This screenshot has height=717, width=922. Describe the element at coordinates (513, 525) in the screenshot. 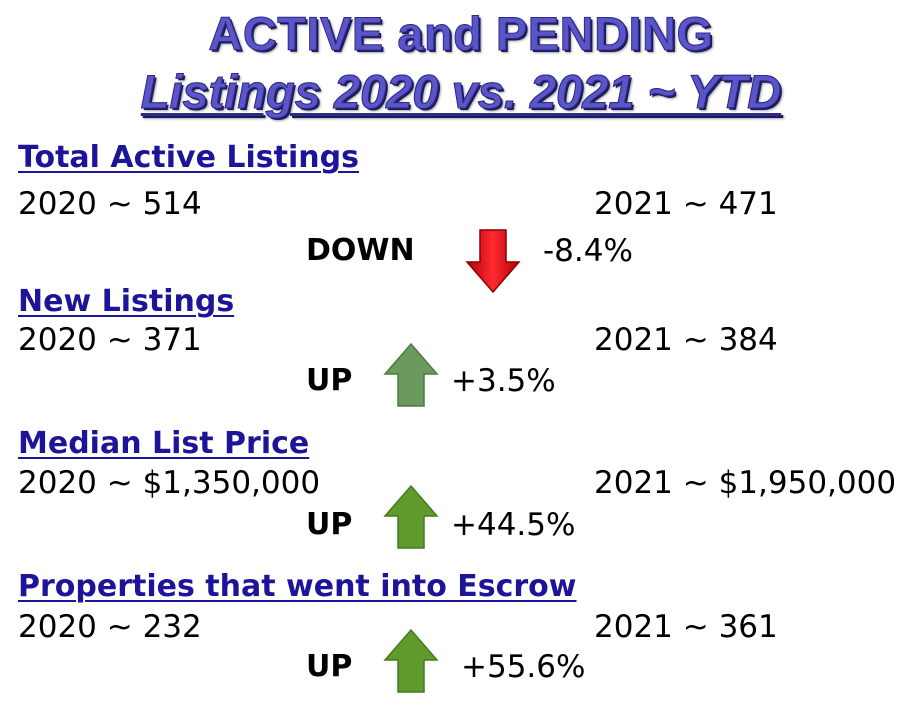

I see `change-median-price: +44.5%` at that location.